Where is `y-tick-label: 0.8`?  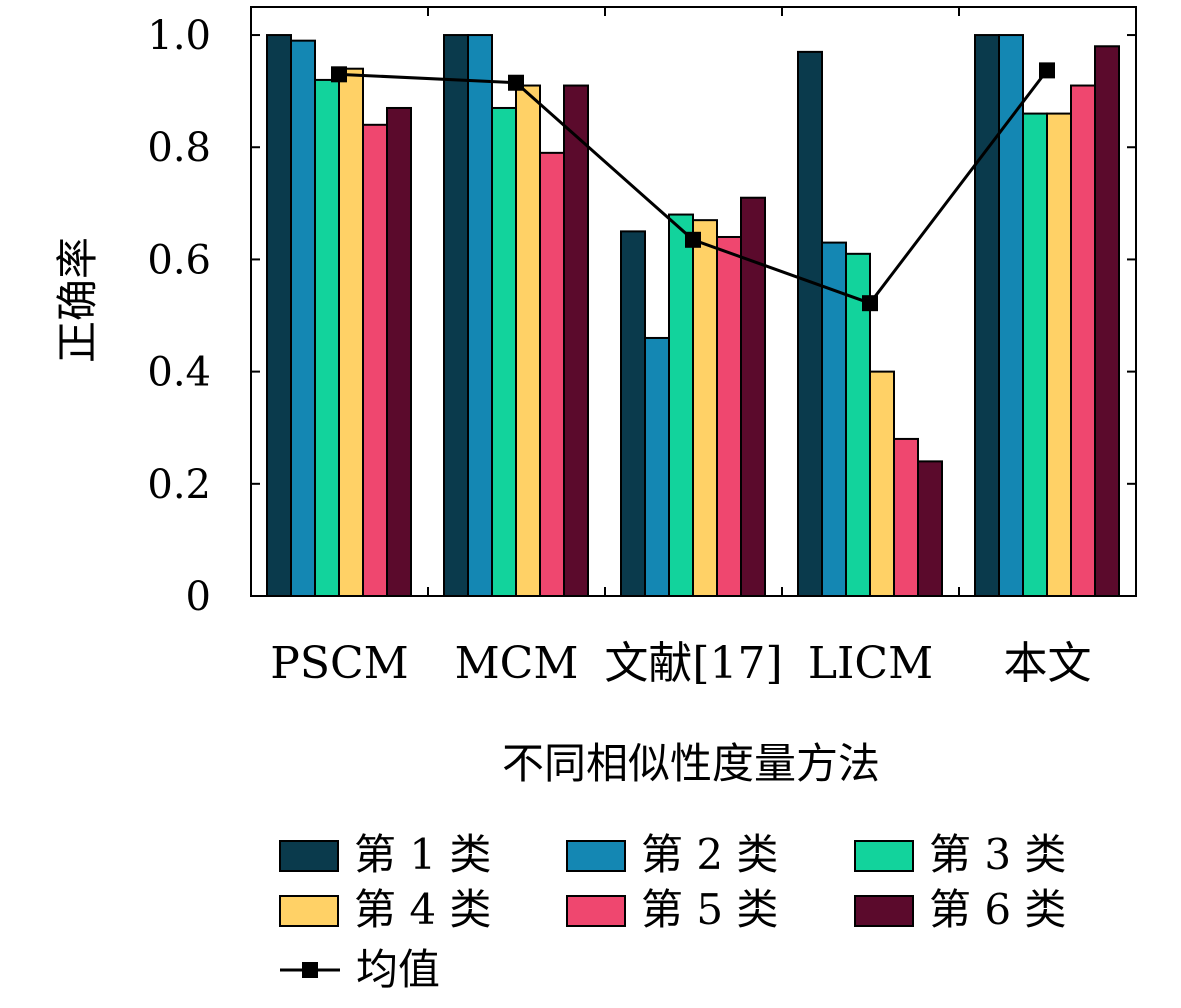
y-tick-label: 0.8 is located at coordinates (179, 148).